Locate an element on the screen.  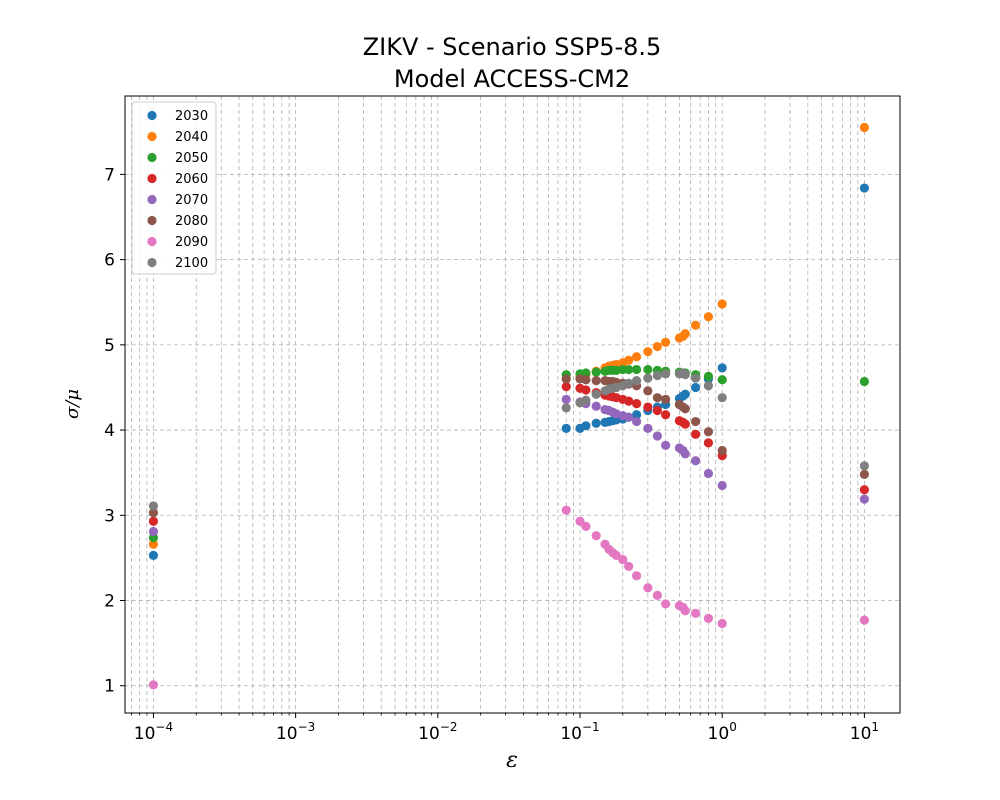
legend-marker-2040 is located at coordinates (152, 136).